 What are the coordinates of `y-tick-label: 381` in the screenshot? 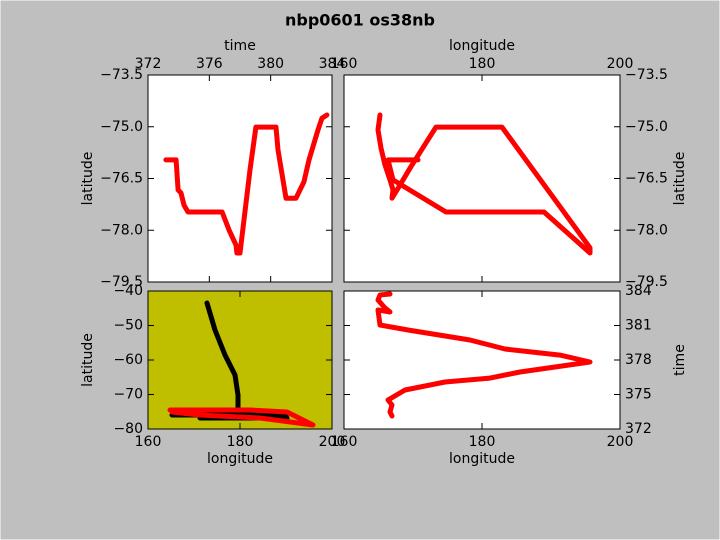 It's located at (638, 326).